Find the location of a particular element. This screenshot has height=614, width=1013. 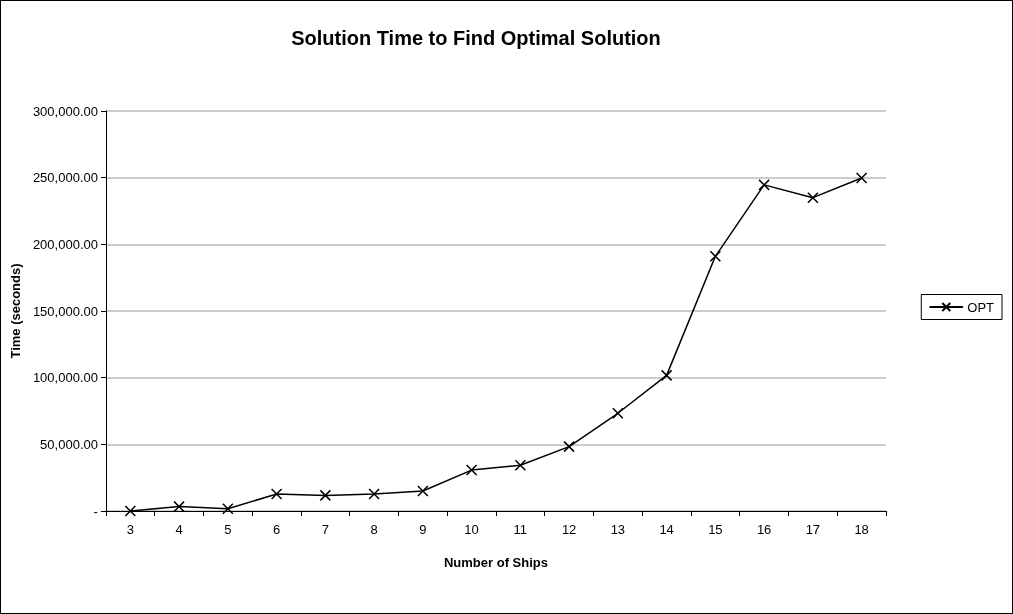

x-tick-label: 18 is located at coordinates (861, 529).